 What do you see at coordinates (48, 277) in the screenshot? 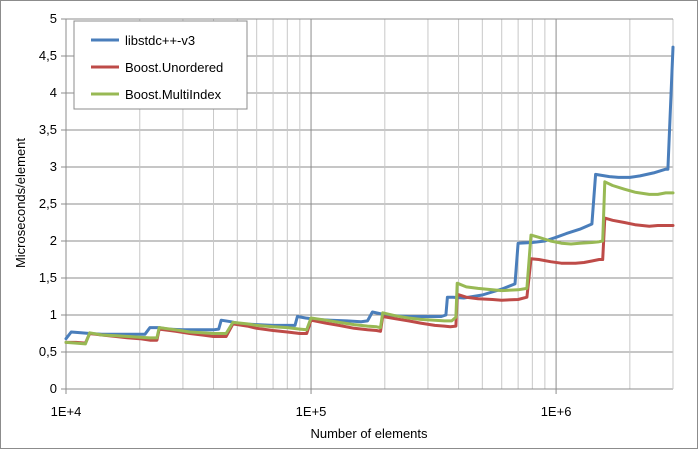
I see `y-tick-label: 1,5` at bounding box center [48, 277].